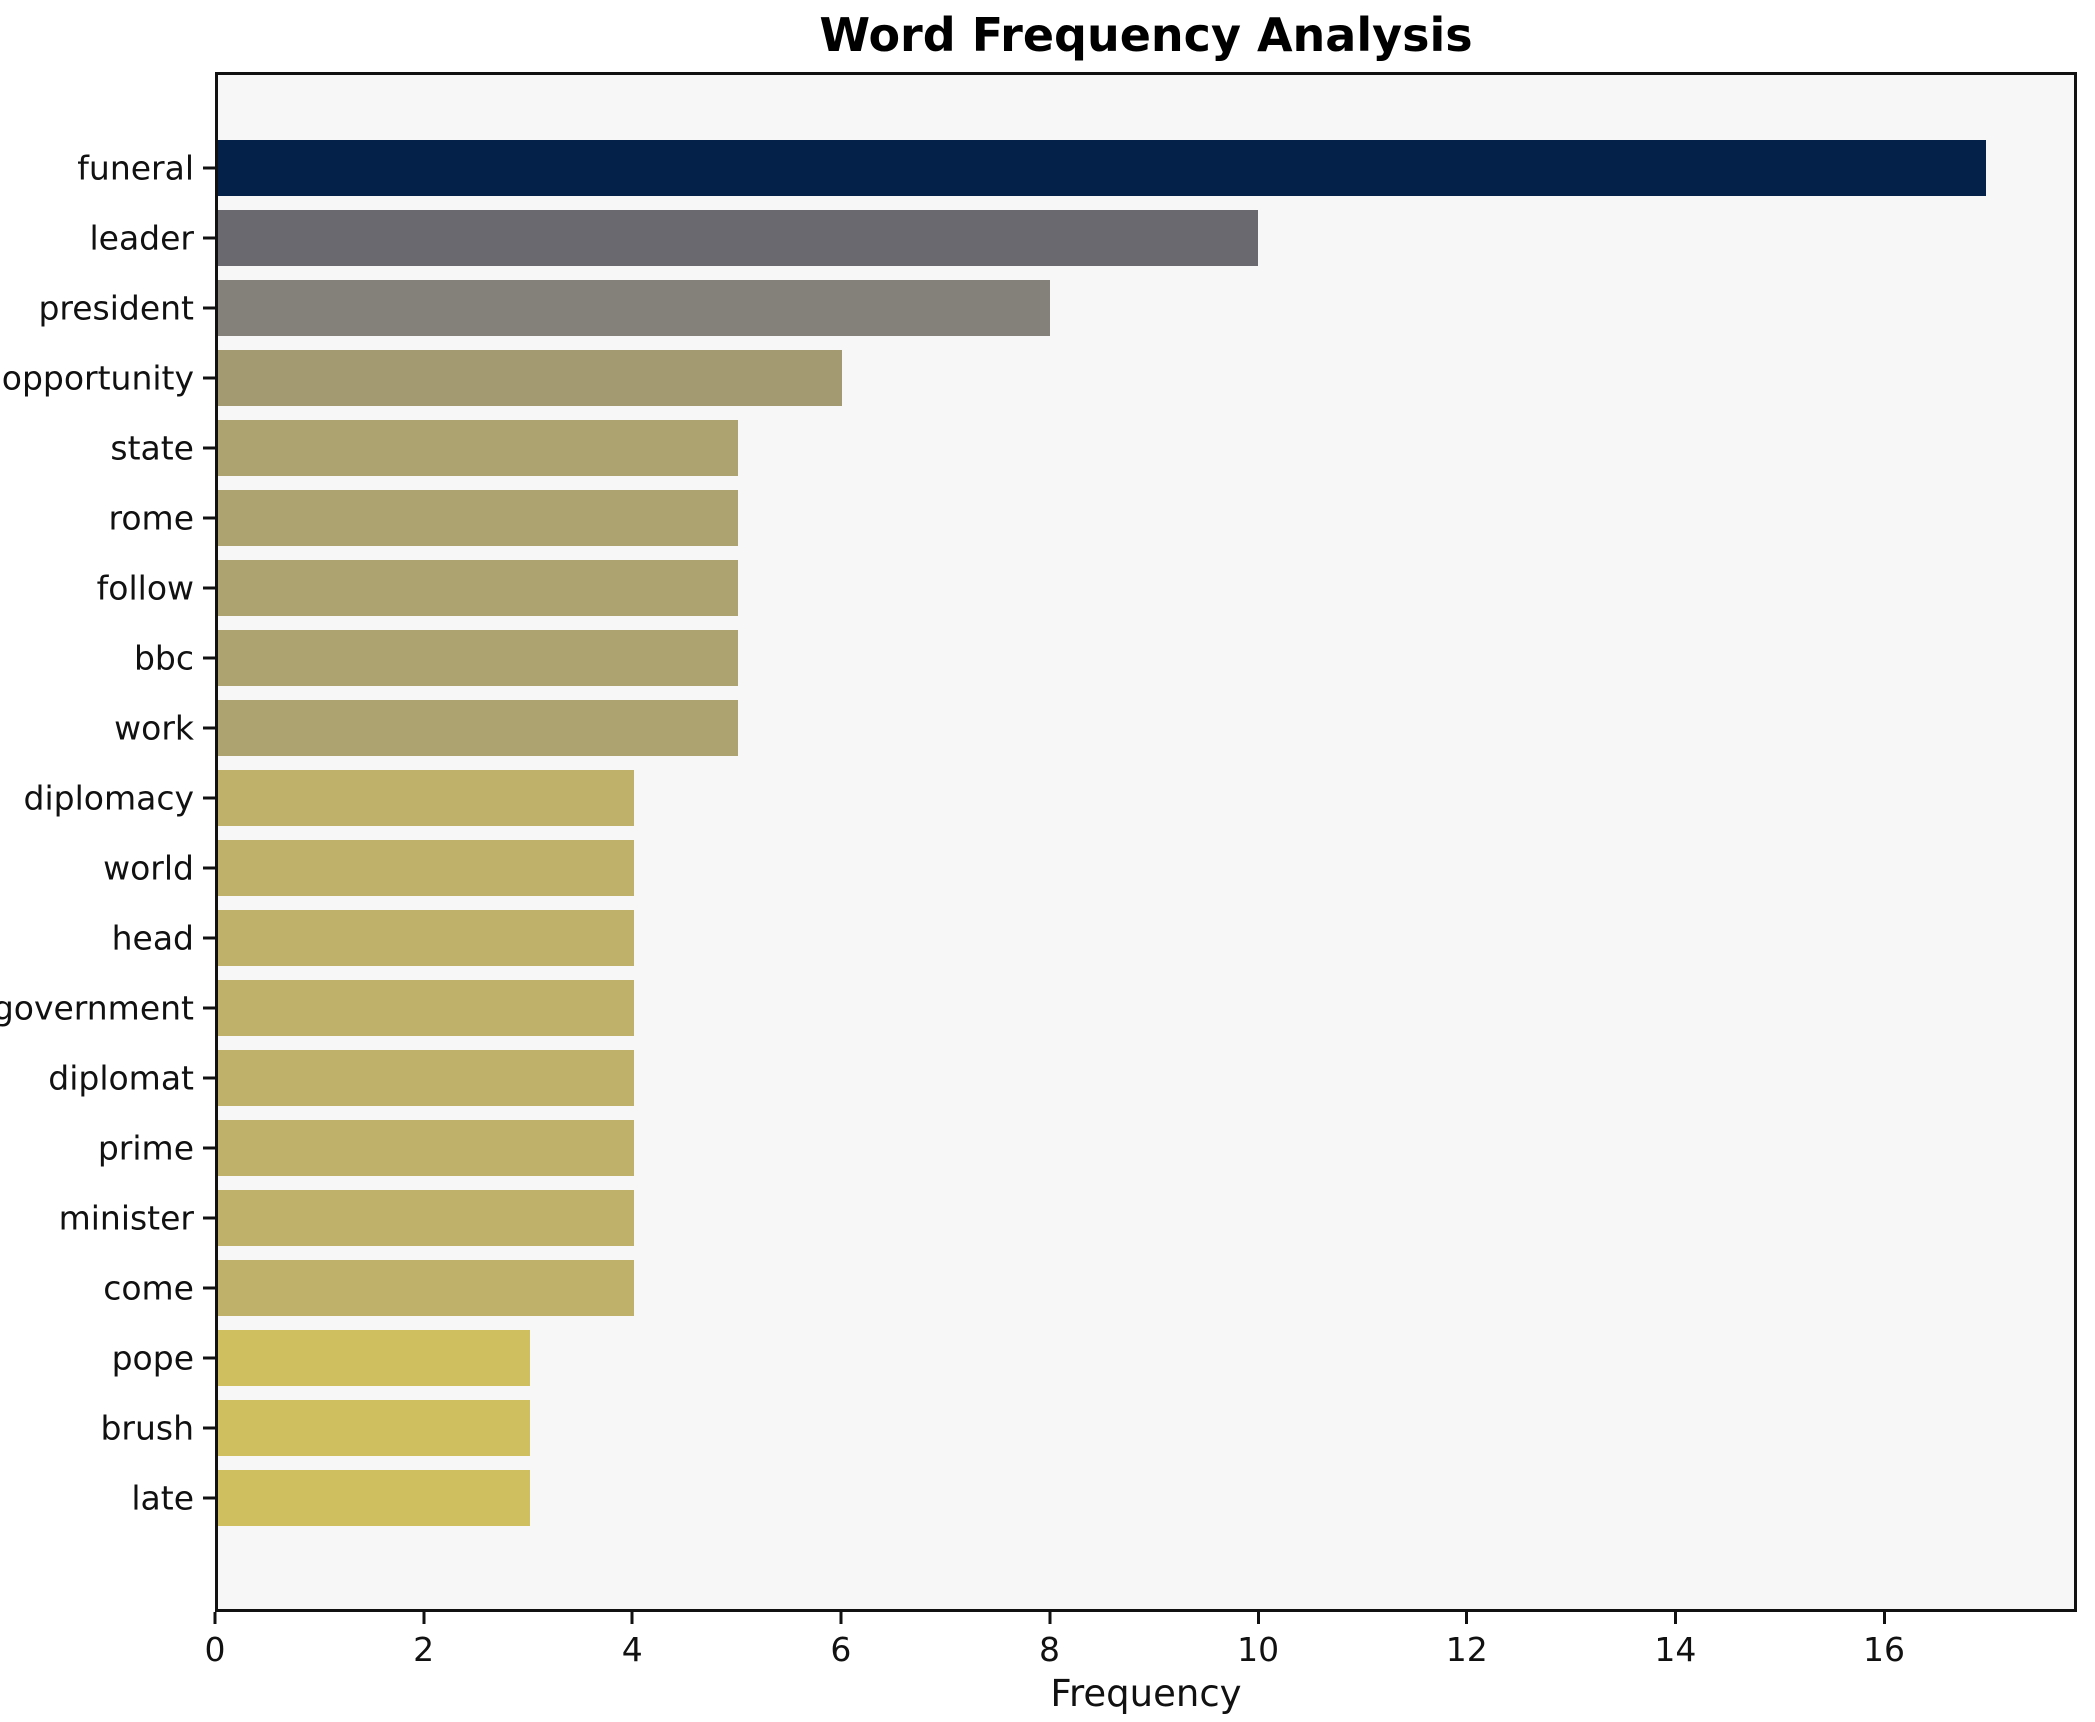 This screenshot has height=1722, width=2095. I want to click on x-tick-label: 0, so click(215, 1649).